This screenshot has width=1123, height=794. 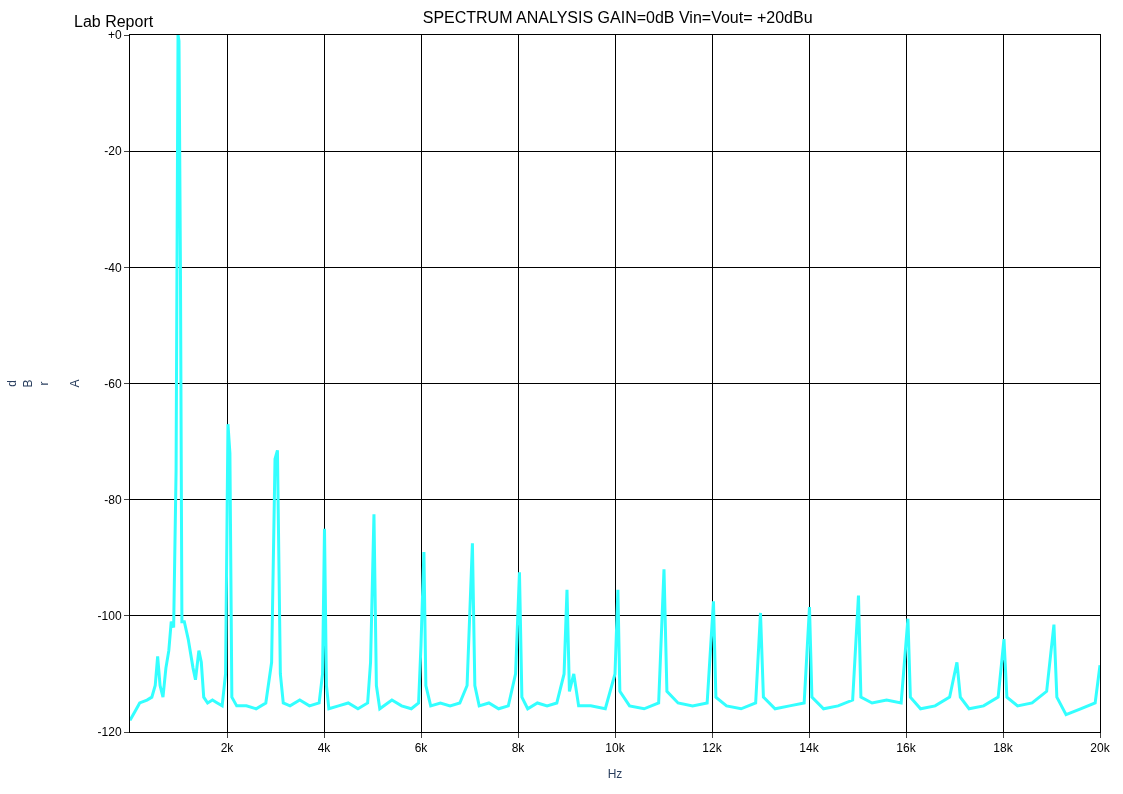 I want to click on x-tick-label: 6k, so click(x=421, y=748).